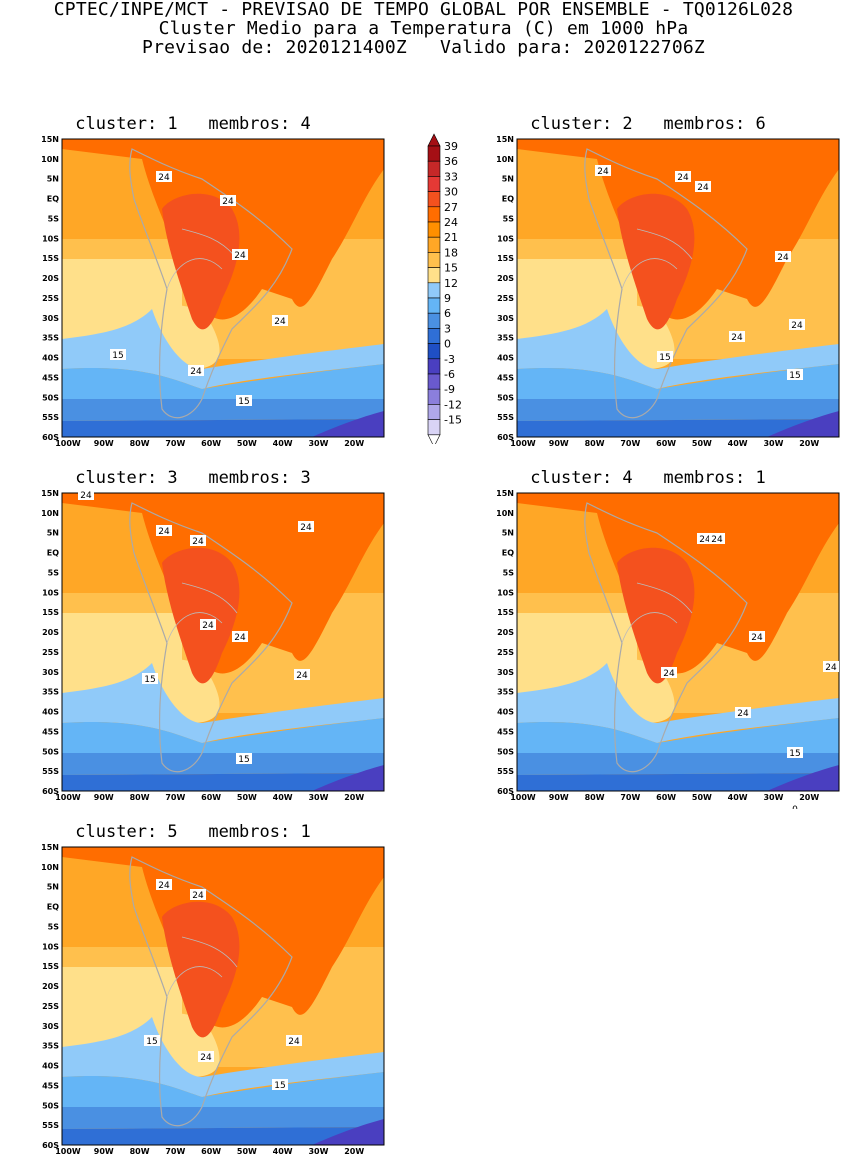 The height and width of the screenshot is (1163, 847). What do you see at coordinates (648, 478) in the screenshot?
I see `panel-title: cluster: 4 membros: 1` at bounding box center [648, 478].